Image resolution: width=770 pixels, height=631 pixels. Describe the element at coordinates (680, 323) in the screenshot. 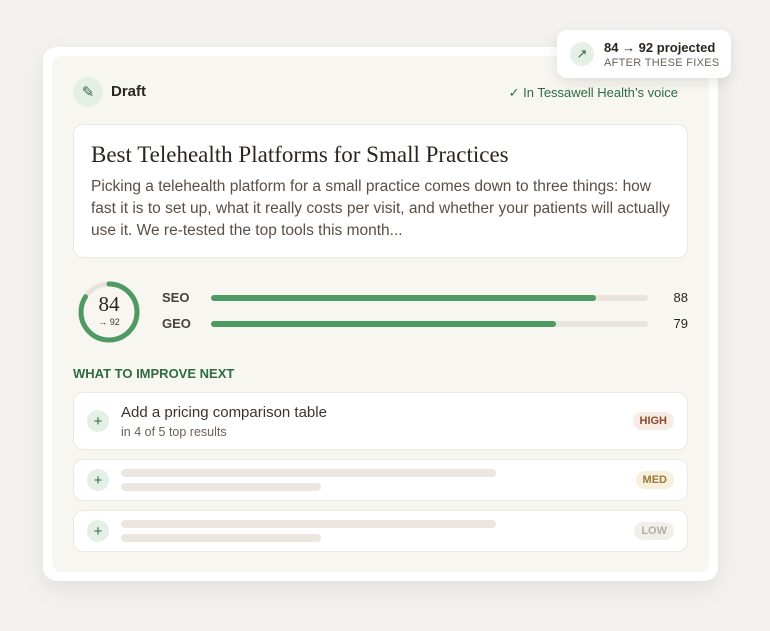

I see `metric-value: 79` at that location.